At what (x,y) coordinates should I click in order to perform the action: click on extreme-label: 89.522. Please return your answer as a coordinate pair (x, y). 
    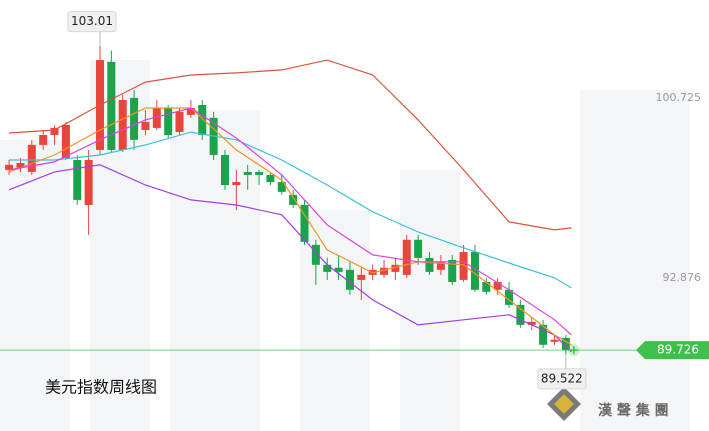
    Looking at the image, I should click on (562, 378).